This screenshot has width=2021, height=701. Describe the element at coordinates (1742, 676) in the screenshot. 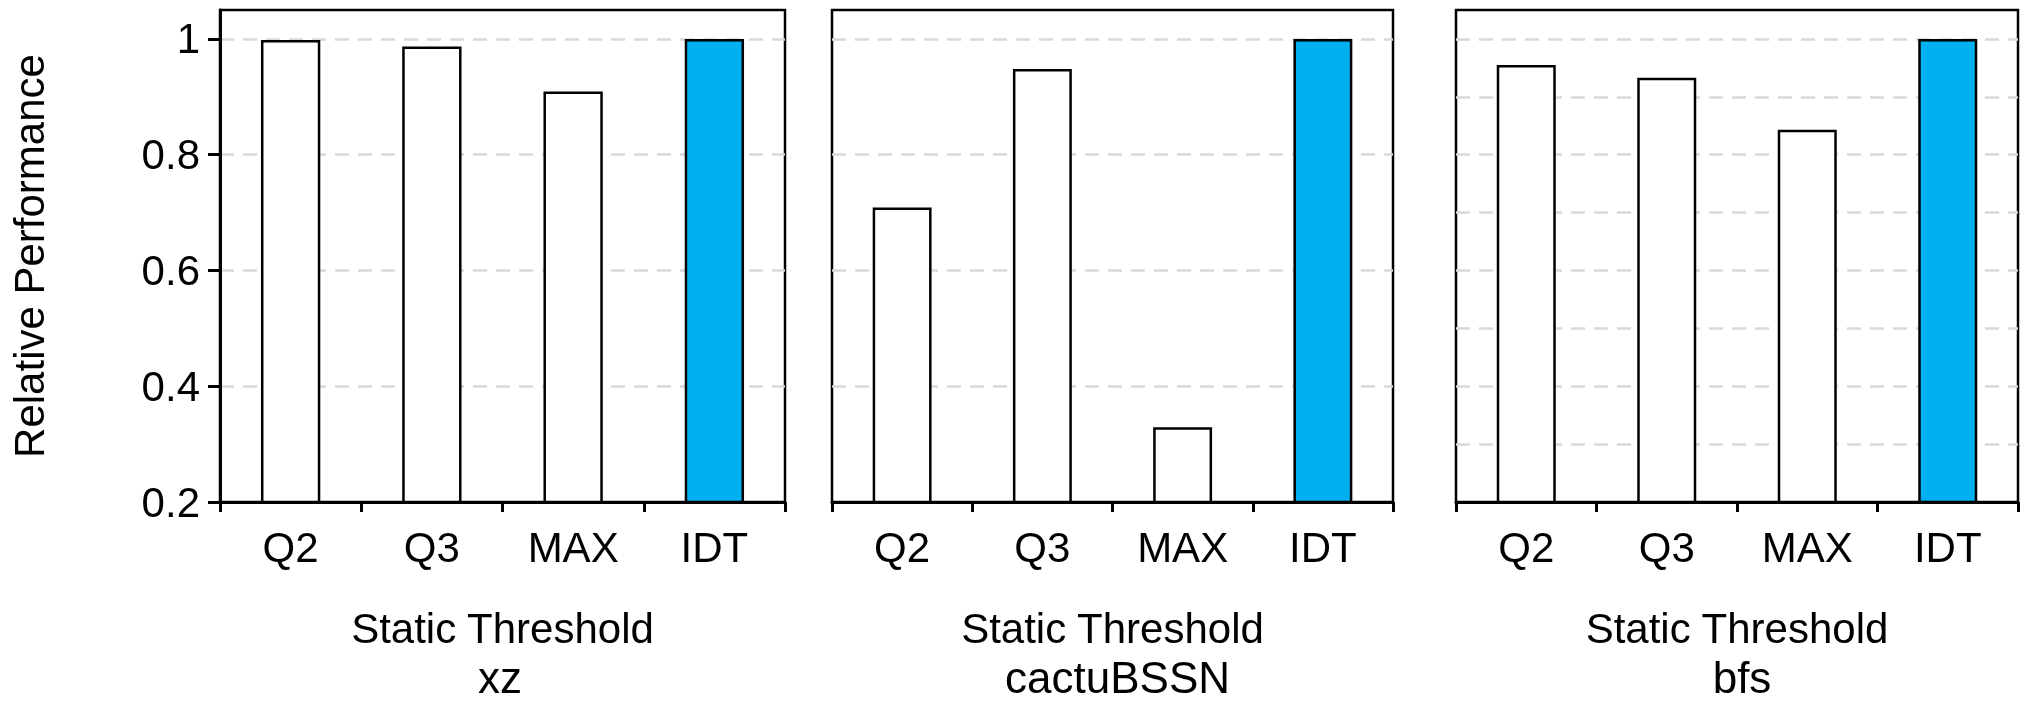

I see `text: bfs` at that location.